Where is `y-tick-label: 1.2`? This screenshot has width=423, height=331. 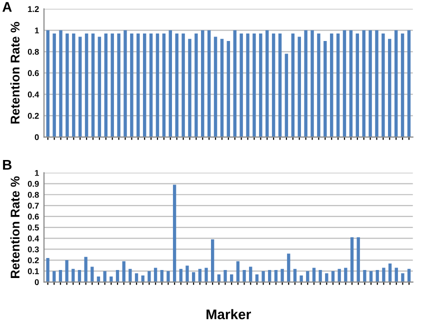
y-tick-label: 1.2 is located at coordinates (33, 9).